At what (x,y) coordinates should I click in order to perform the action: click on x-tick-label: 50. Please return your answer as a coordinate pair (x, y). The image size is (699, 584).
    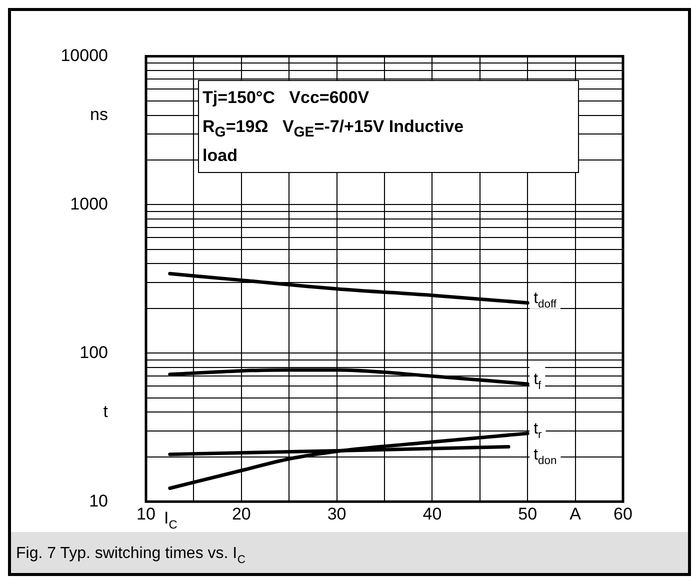
    Looking at the image, I should click on (528, 514).